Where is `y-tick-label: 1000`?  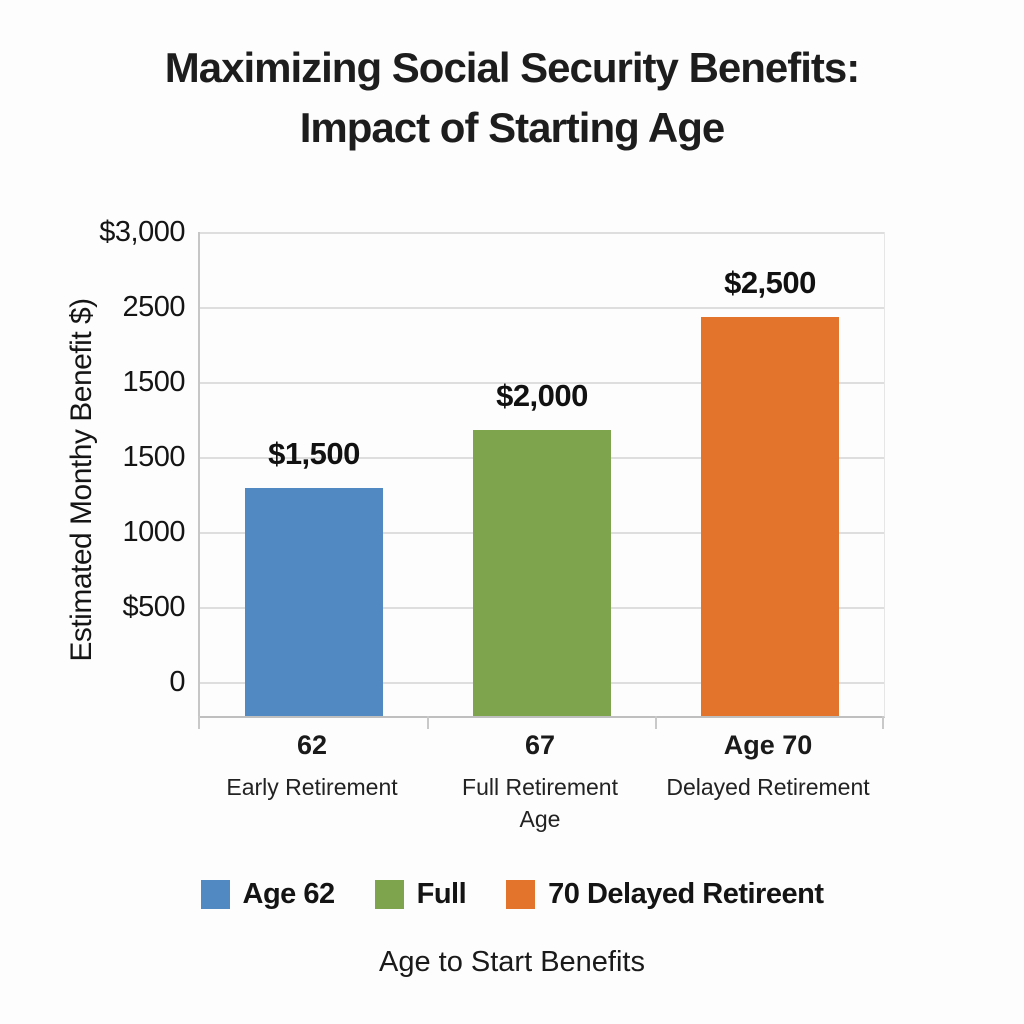 y-tick-label: 1000 is located at coordinates (153, 532).